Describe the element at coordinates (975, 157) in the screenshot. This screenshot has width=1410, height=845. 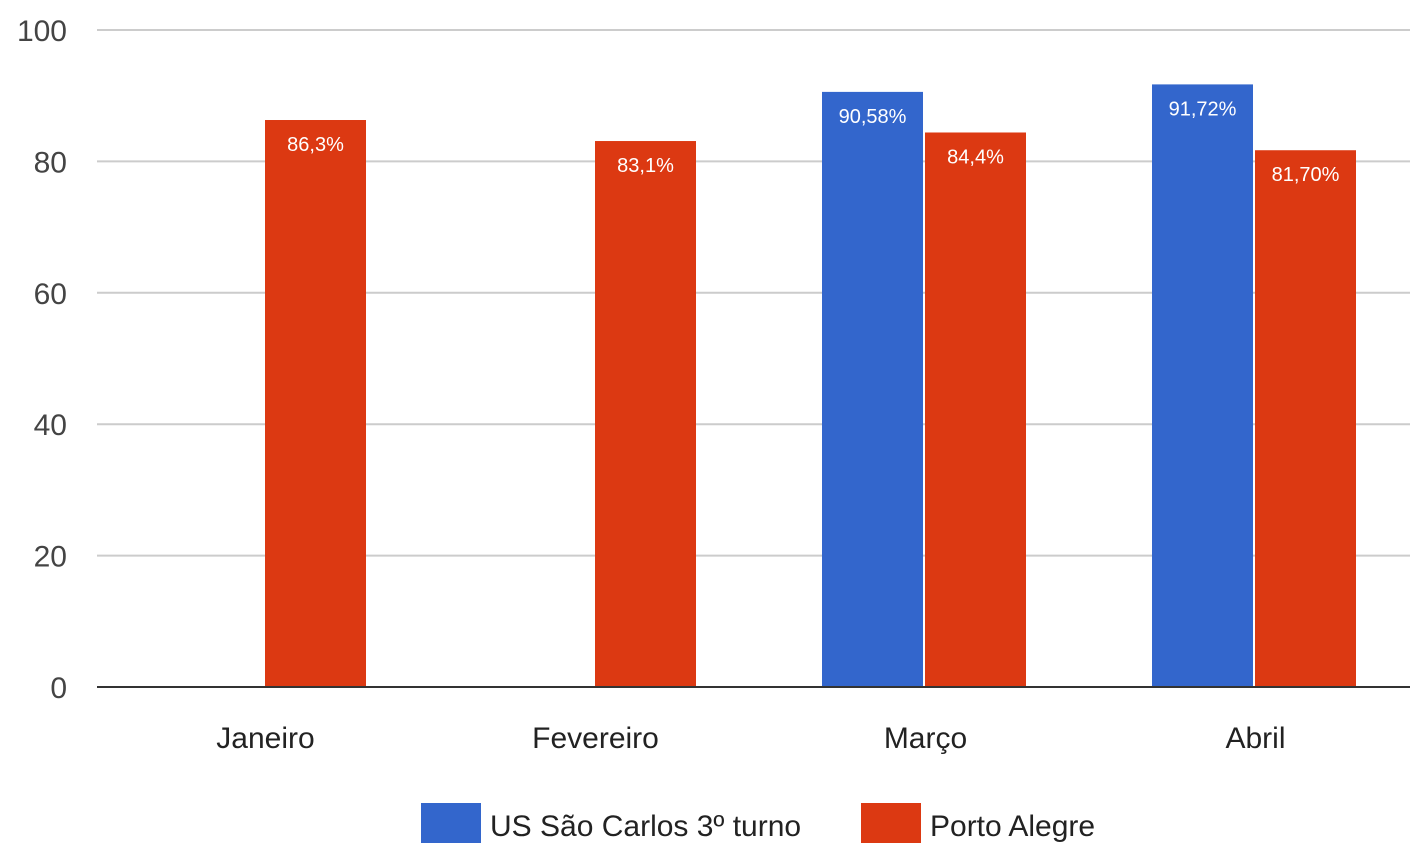
I see `data-label: 84,4%` at that location.